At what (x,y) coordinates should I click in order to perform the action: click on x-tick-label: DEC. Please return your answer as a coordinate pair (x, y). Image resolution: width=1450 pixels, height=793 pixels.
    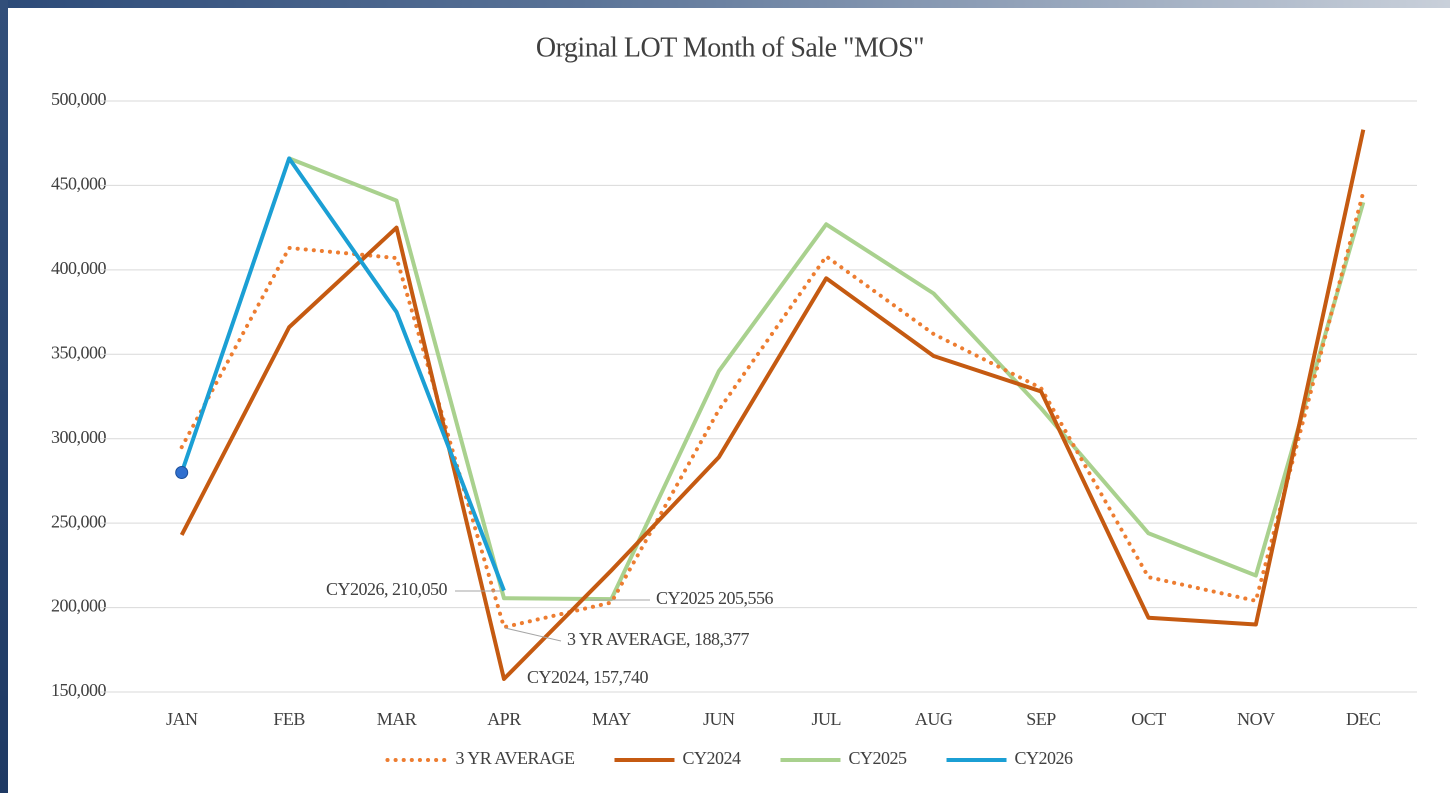
    Looking at the image, I should click on (1363, 719).